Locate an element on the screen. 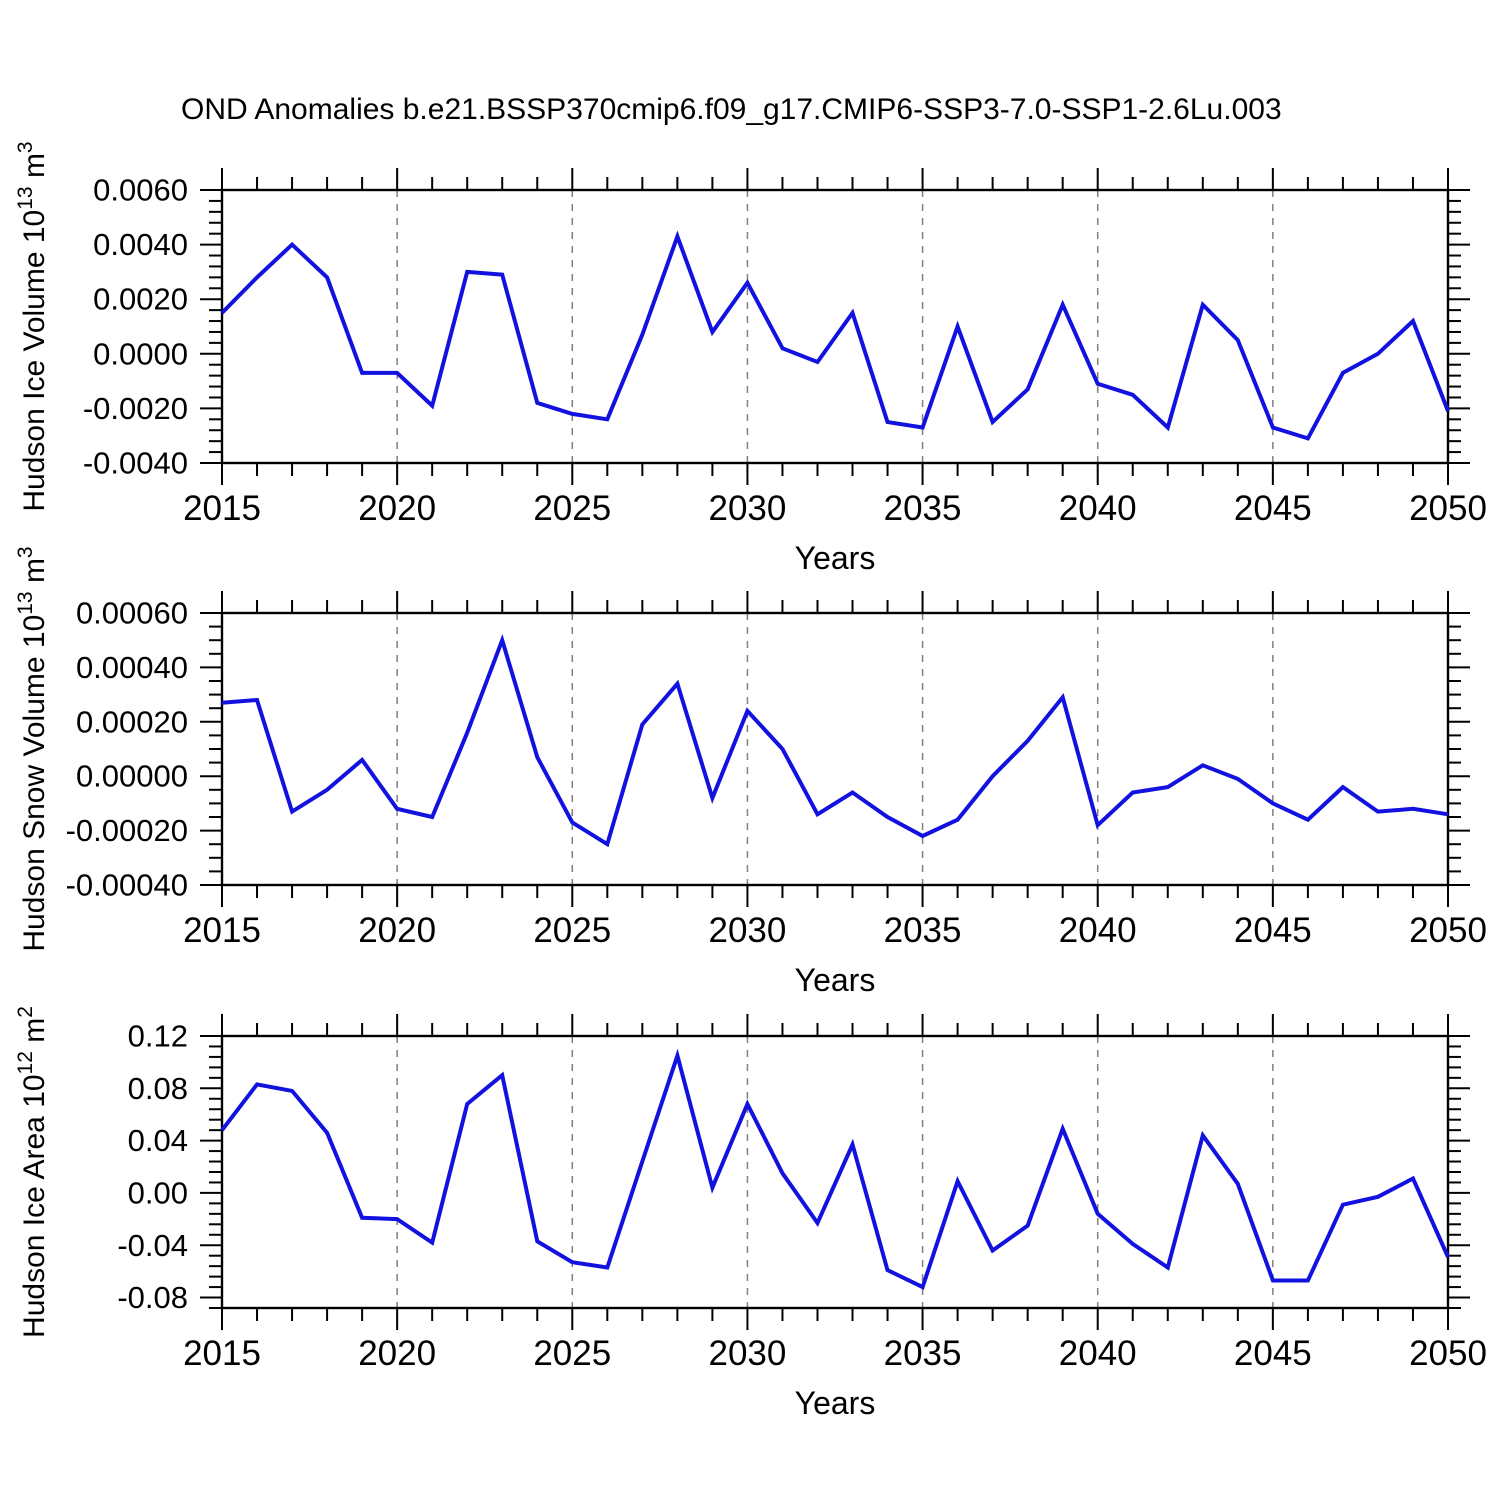  svg-text: -0.04 is located at coordinates (152, 1245).